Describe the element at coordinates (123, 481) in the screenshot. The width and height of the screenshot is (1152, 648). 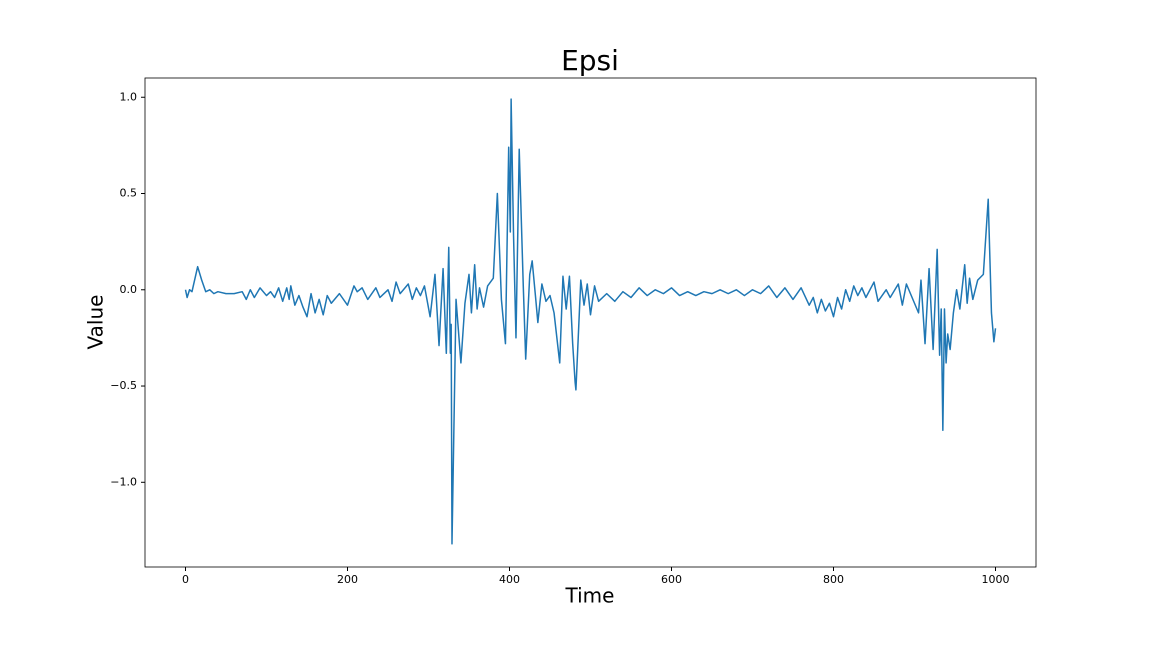
I see `y-tick-label: −1.0` at that location.